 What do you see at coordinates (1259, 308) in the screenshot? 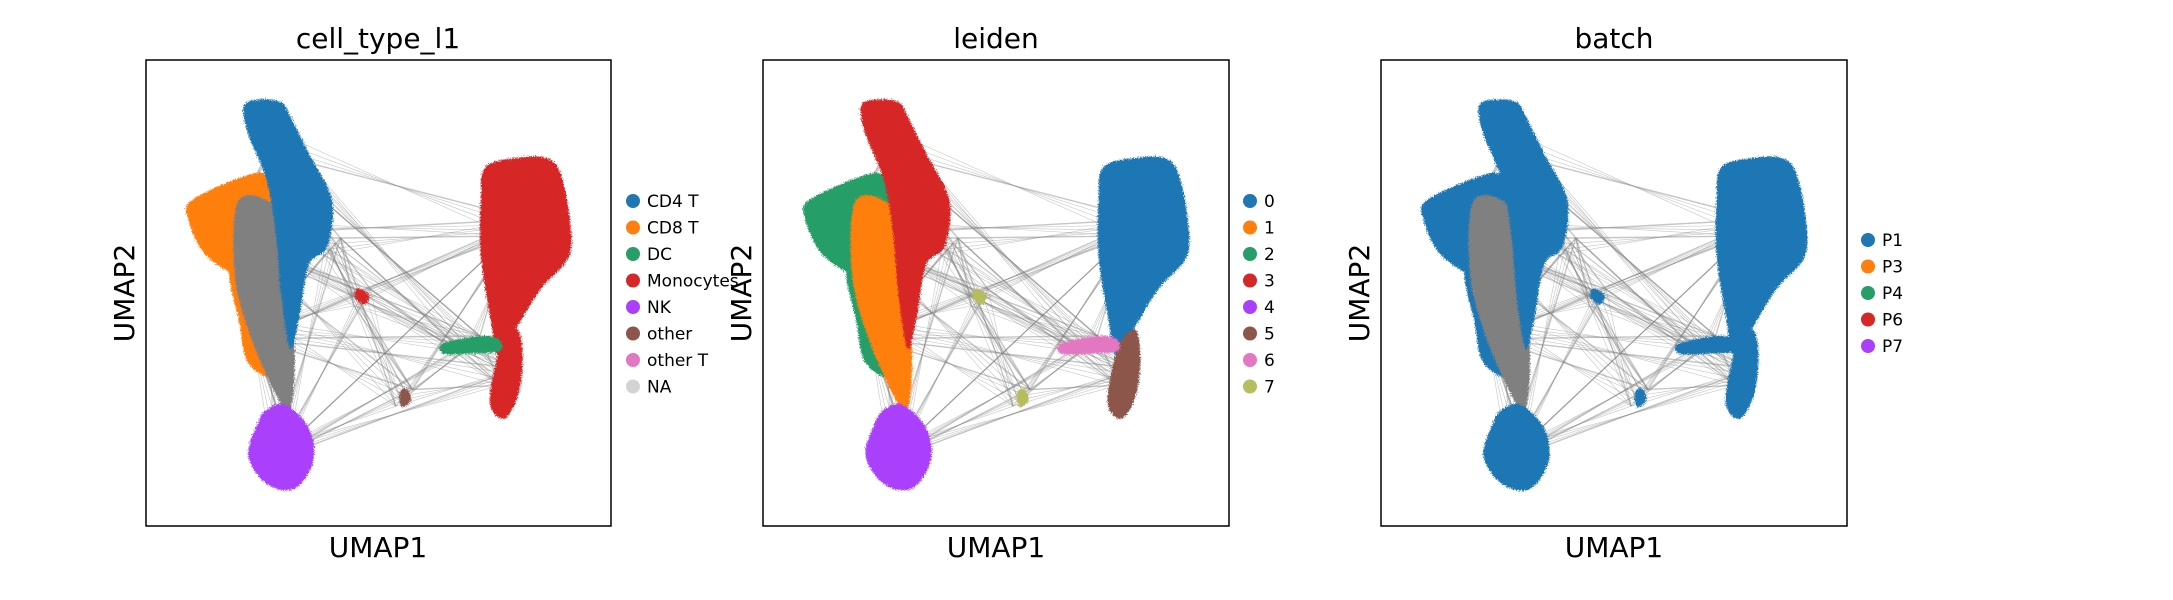
I see `legend-item: 4` at bounding box center [1259, 308].